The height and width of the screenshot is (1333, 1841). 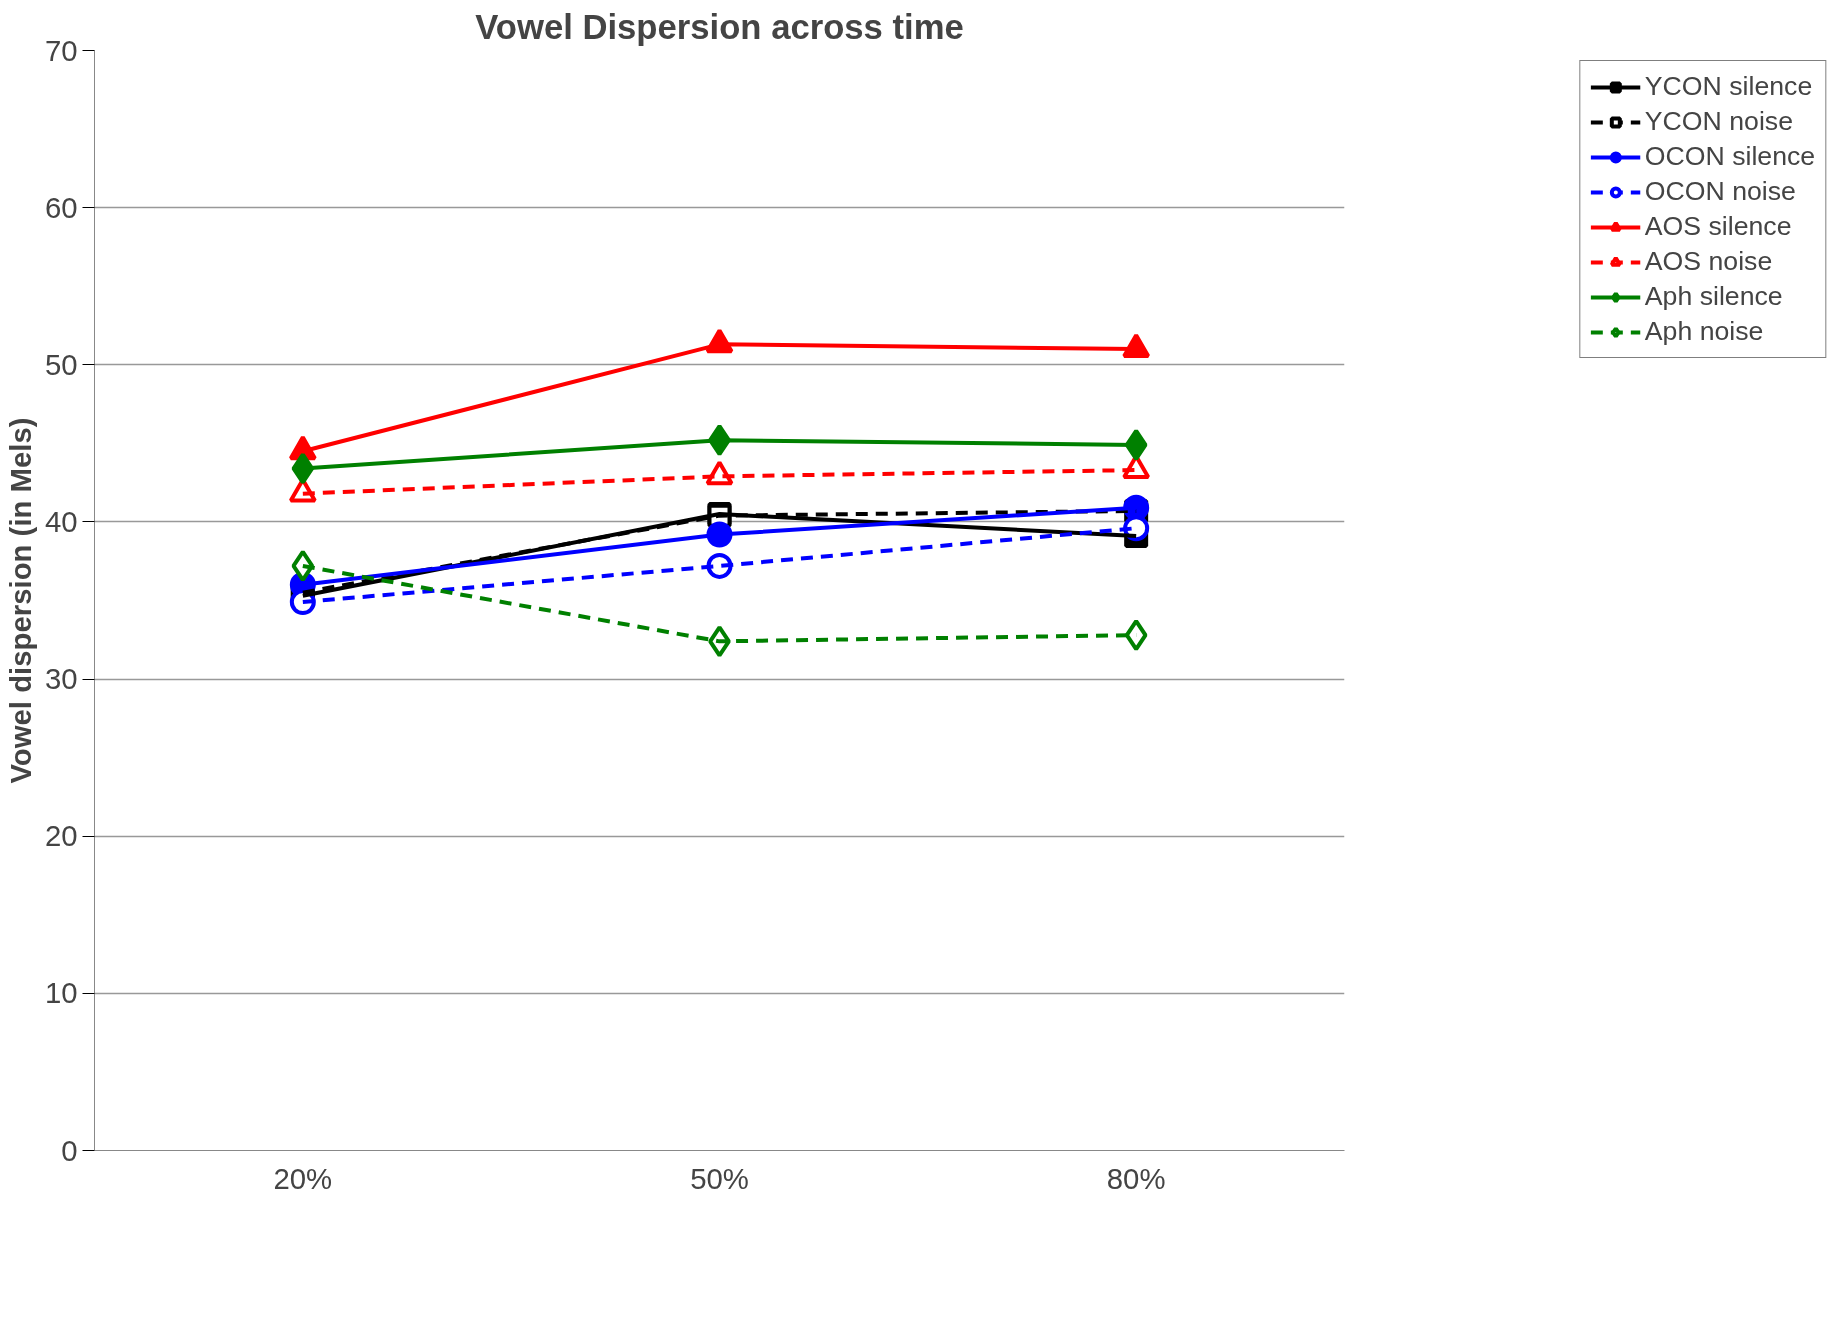 I want to click on y-tick-label: 50, so click(x=61, y=364).